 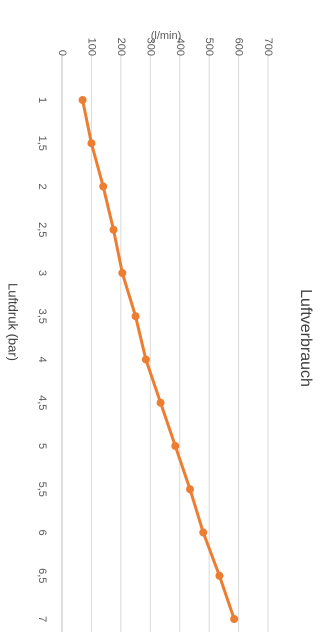 I want to click on x-tick-label: 4,5, so click(x=42, y=402).